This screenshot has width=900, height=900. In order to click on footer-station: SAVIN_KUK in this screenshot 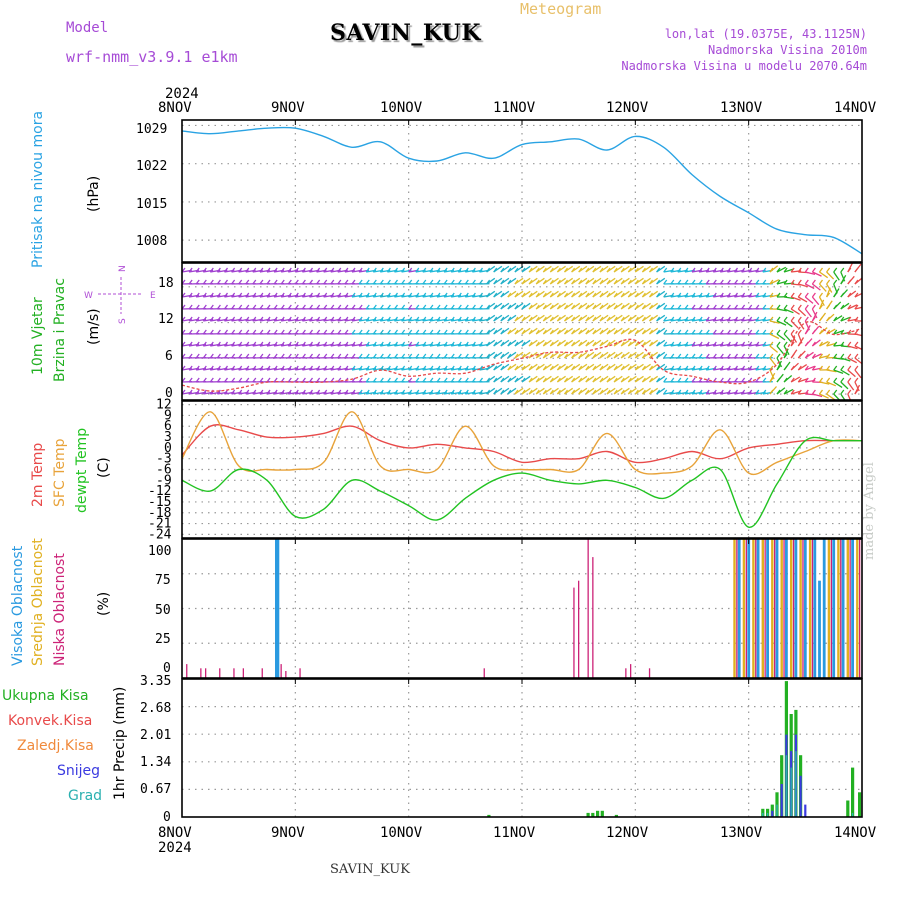, I will do `click(370, 869)`.